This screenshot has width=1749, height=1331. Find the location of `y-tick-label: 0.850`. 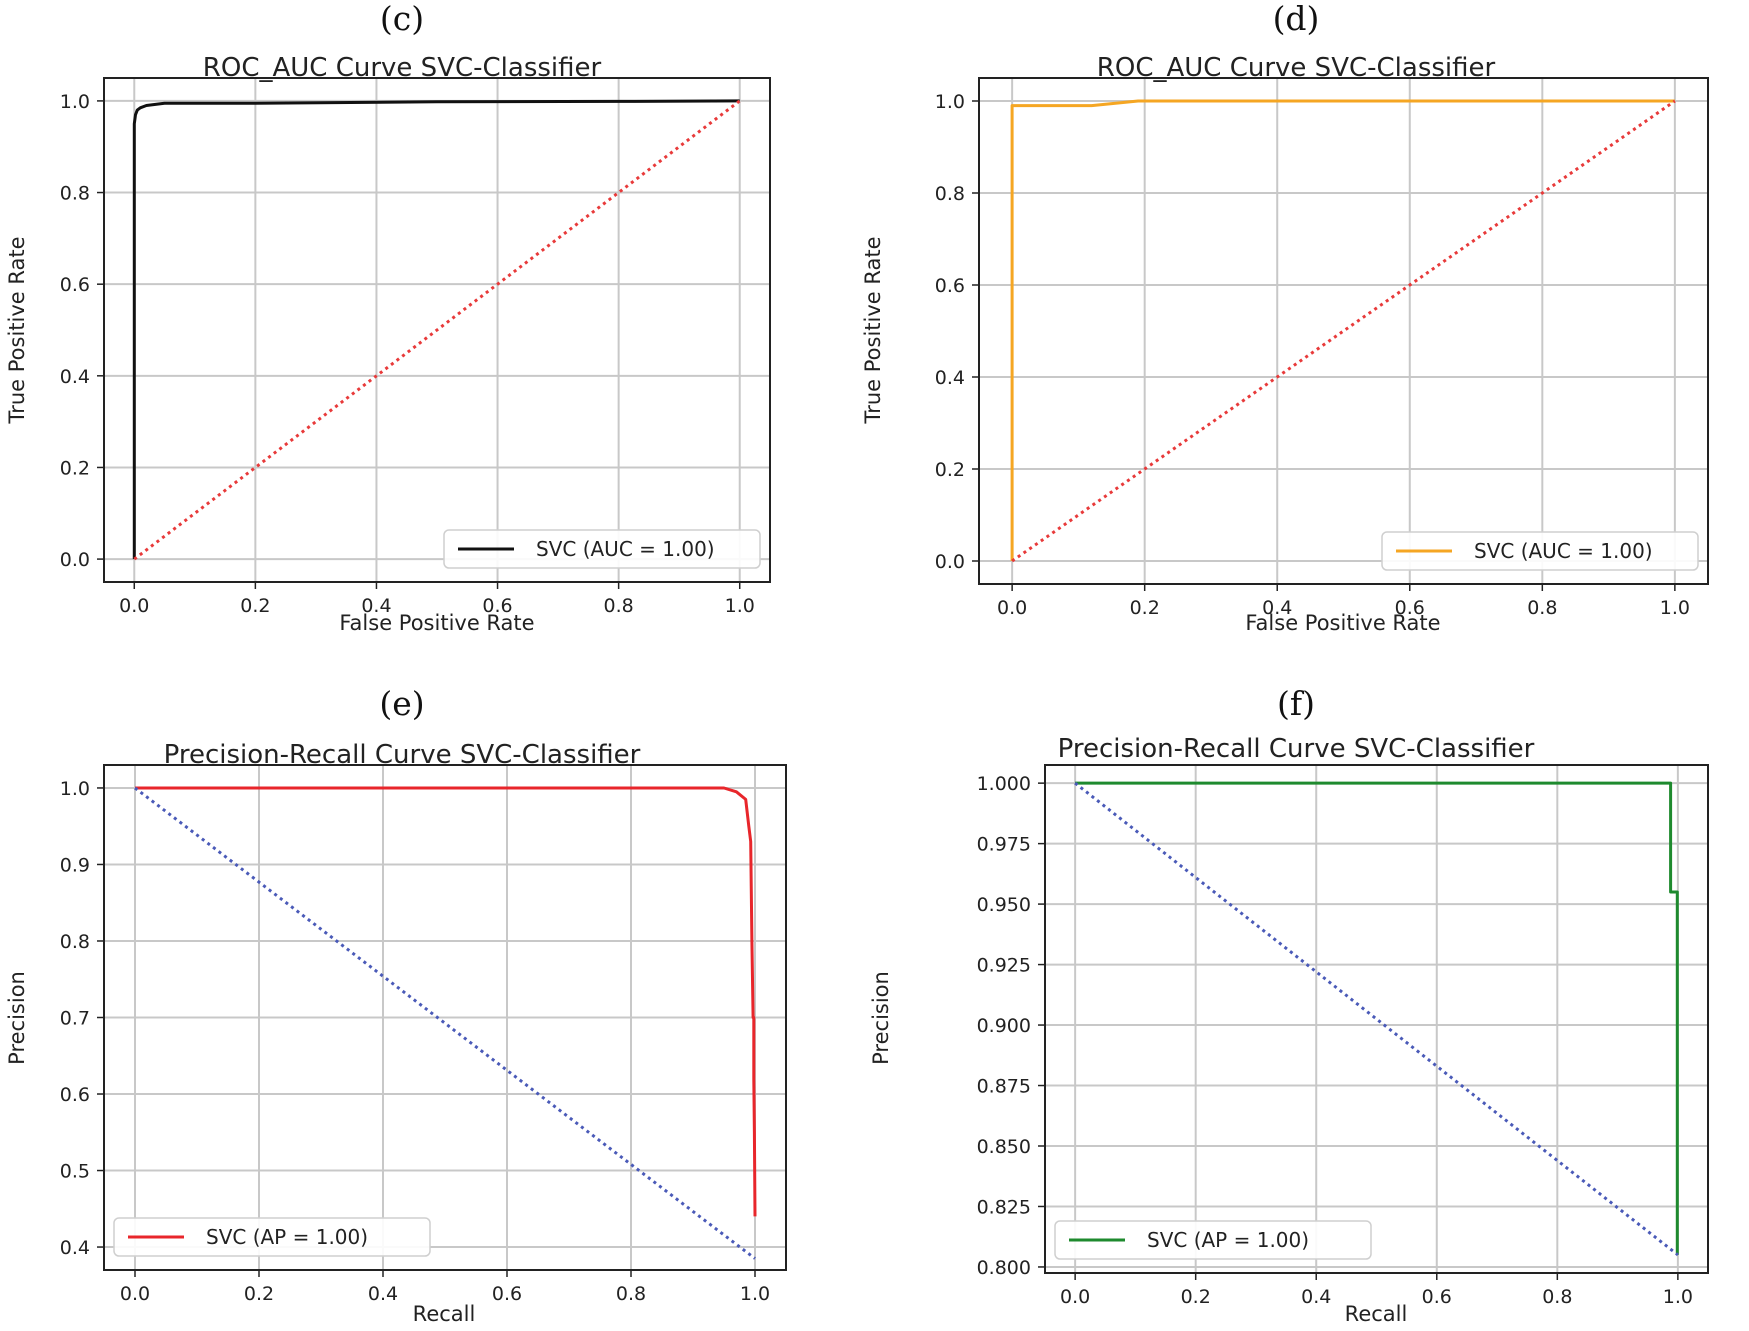

y-tick-label: 0.850 is located at coordinates (1004, 1147).